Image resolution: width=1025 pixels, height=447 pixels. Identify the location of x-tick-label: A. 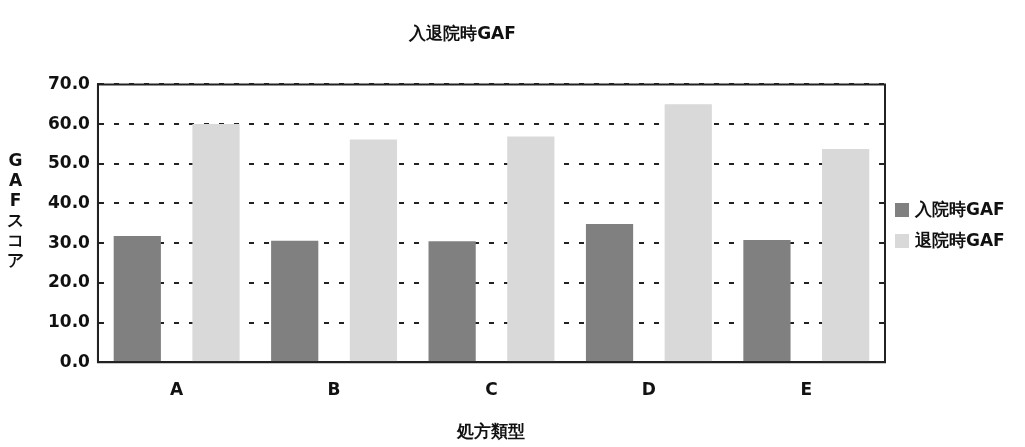
(177, 388).